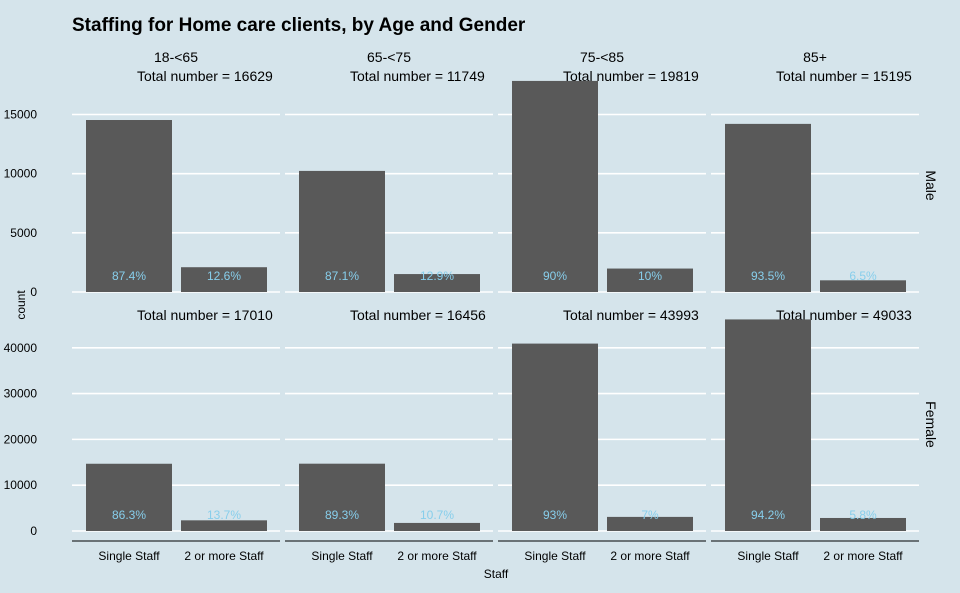 This screenshot has width=960, height=593. I want to click on total-number-label: Total number = 19819, so click(631, 76).